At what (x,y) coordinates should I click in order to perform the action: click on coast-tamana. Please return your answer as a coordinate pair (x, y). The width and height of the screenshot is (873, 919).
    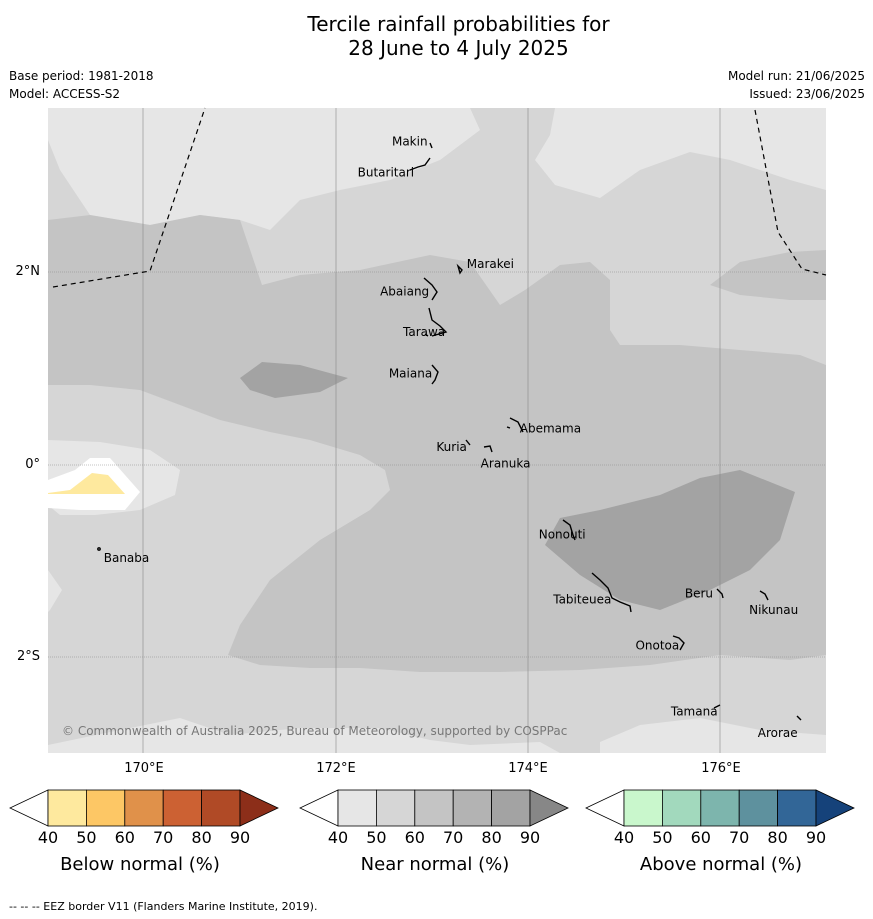
    Looking at the image, I should click on (717, 706).